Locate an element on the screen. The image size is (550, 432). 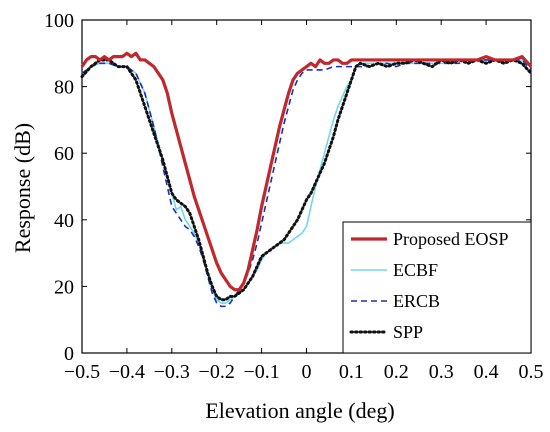
y-tick-label: 0 is located at coordinates (69, 354).